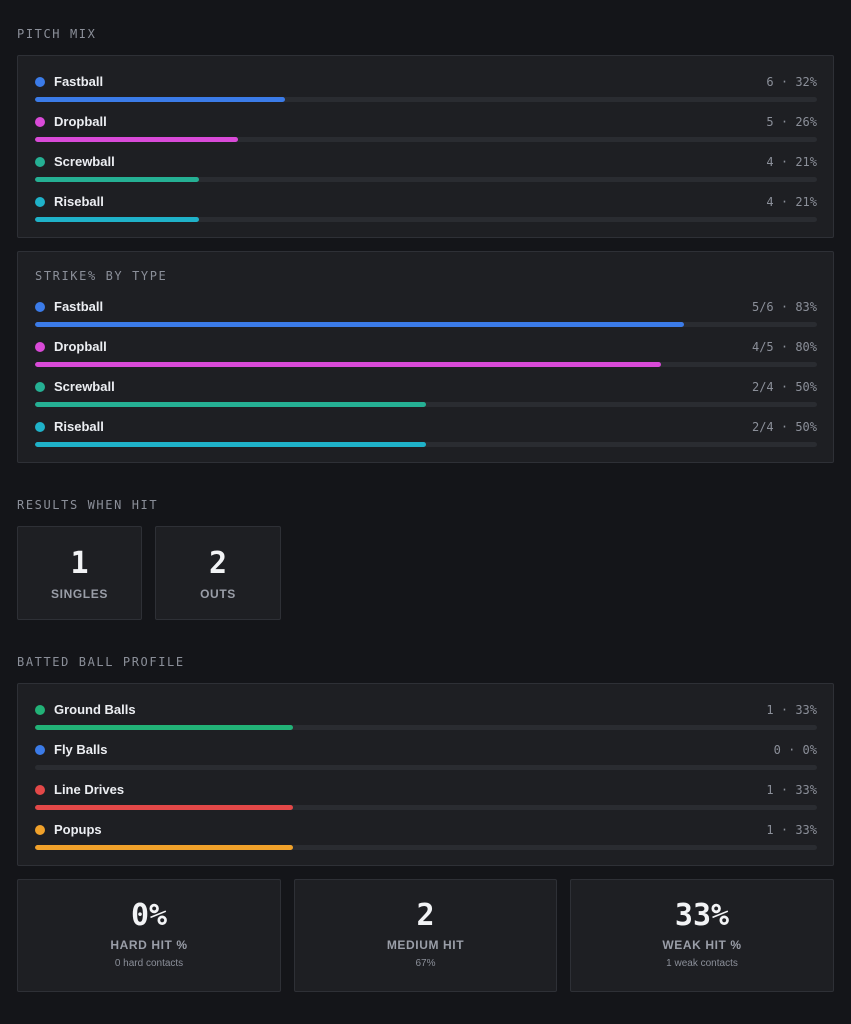 The height and width of the screenshot is (1024, 851). I want to click on hard-hit-stat-box: 0% HARD HIT % 0 hard contacts, so click(149, 935).